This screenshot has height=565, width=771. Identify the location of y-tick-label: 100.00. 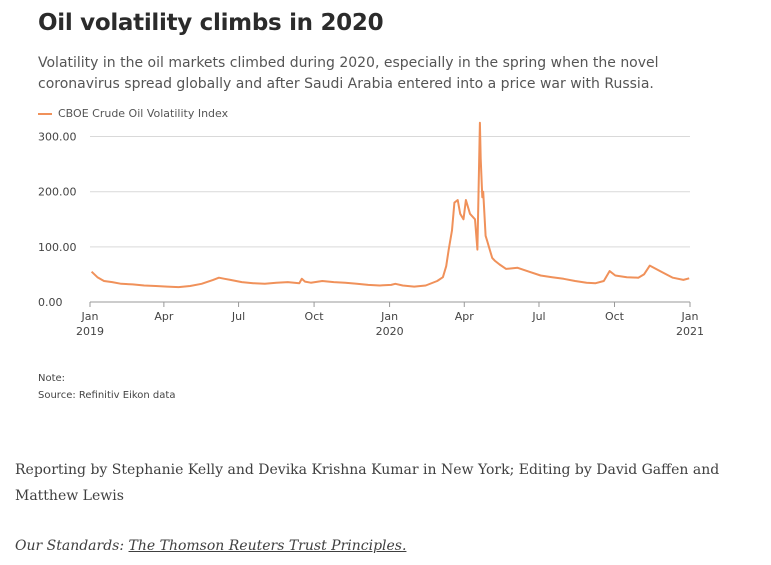
(57, 247).